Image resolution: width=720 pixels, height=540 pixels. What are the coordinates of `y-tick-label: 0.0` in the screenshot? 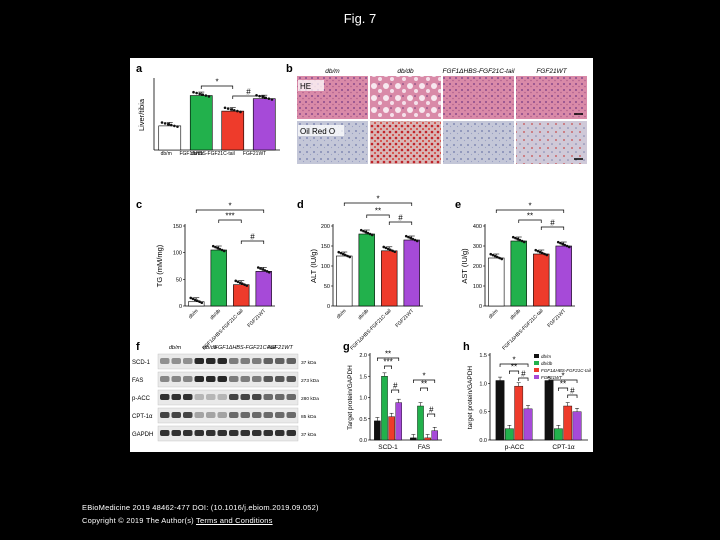 It's located at (363, 441).